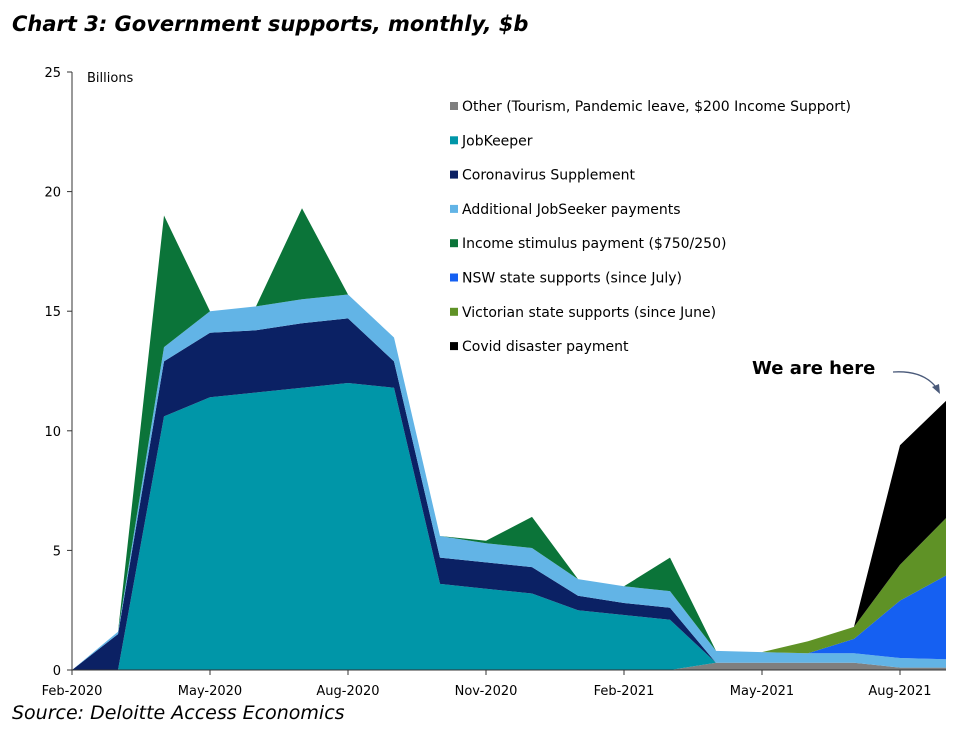 Image resolution: width=956 pixels, height=736 pixels. Describe the element at coordinates (57, 551) in the screenshot. I see `y-tick-label: 5` at that location.